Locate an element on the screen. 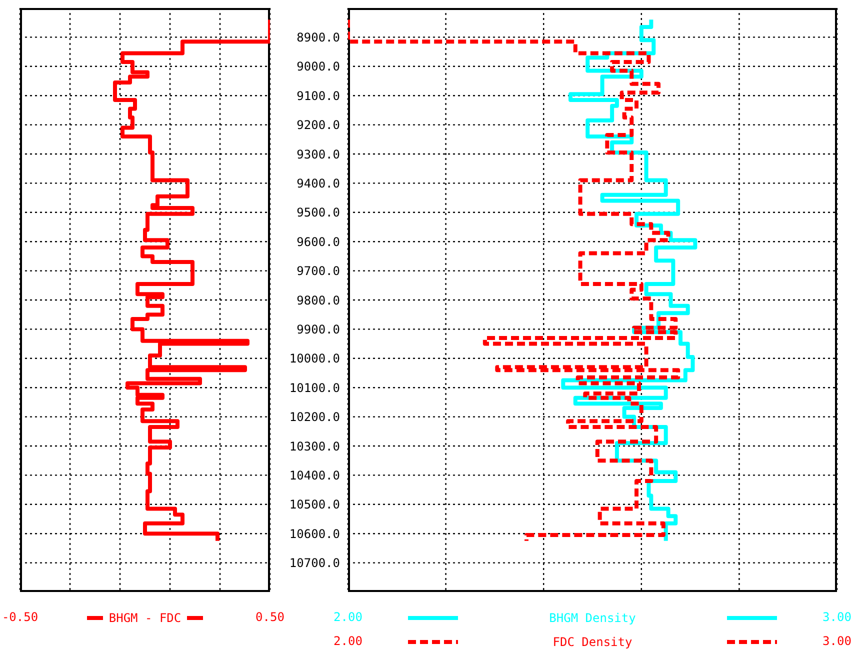 The image size is (857, 653). legend-label: BHGM - FDC is located at coordinates (145, 618).